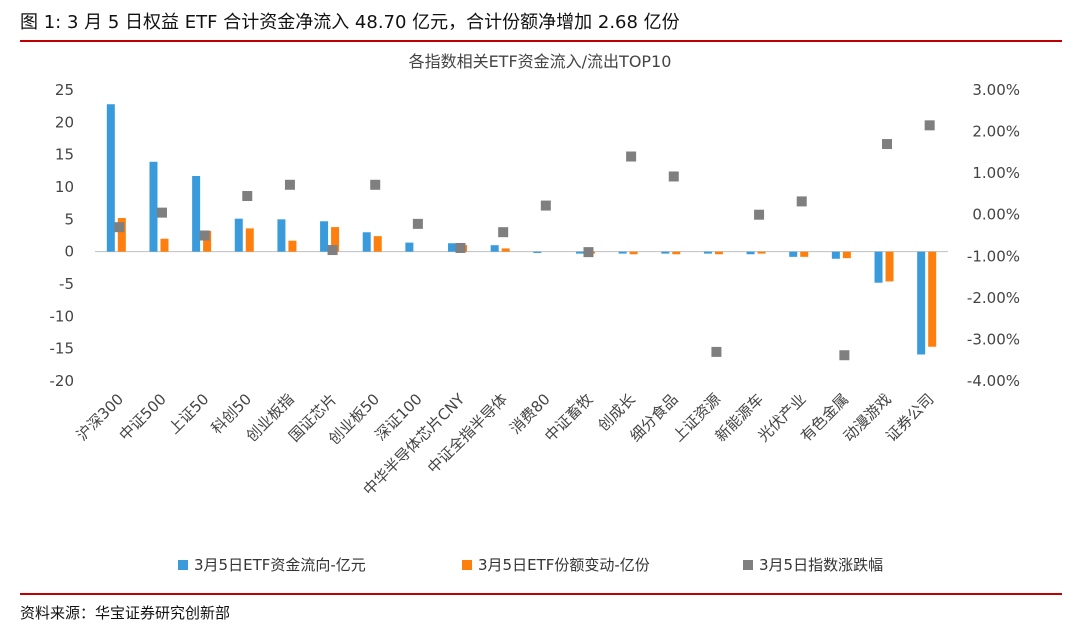 Image resolution: width=1080 pixels, height=636 pixels. Describe the element at coordinates (821, 565) in the screenshot. I see `legend-label: 3月5日指数涨跌幅` at that location.